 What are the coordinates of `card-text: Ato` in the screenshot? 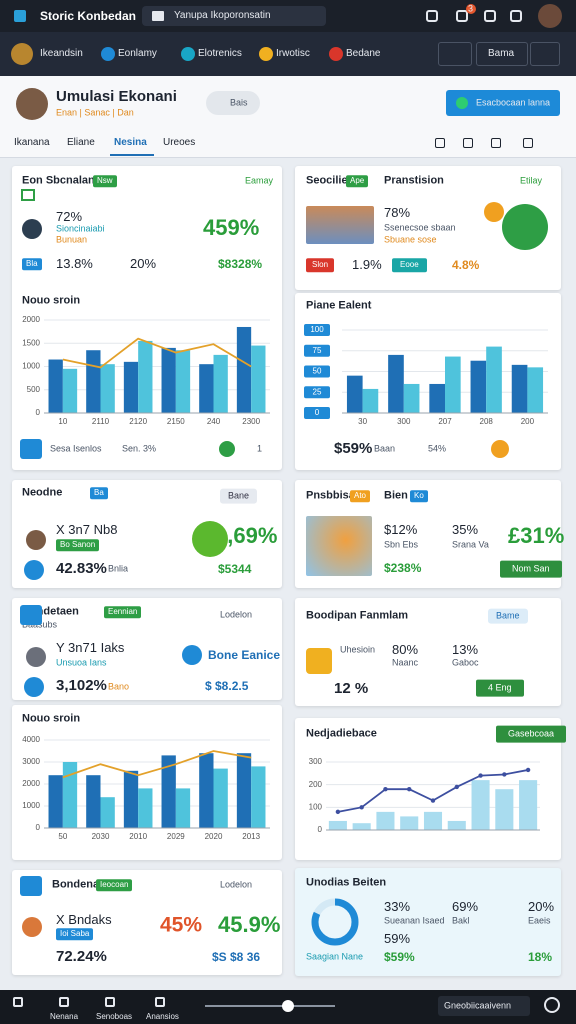 It's located at (360, 496).